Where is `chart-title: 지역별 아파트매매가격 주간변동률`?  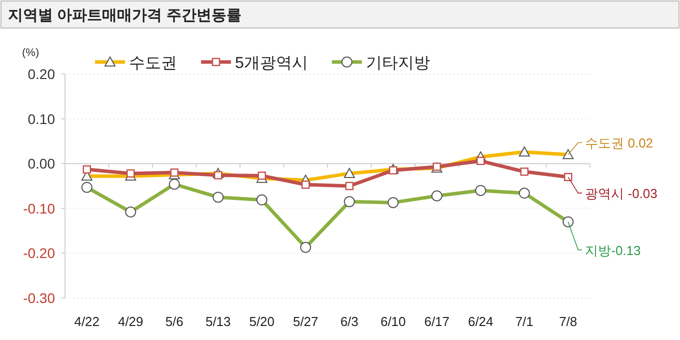 chart-title: 지역별 아파트매매가격 주간변동률 is located at coordinates (125, 15).